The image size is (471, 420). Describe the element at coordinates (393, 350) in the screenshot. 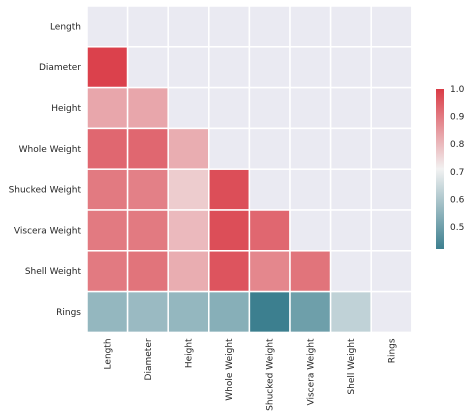

I see `x-tick-label: Rings` at that location.